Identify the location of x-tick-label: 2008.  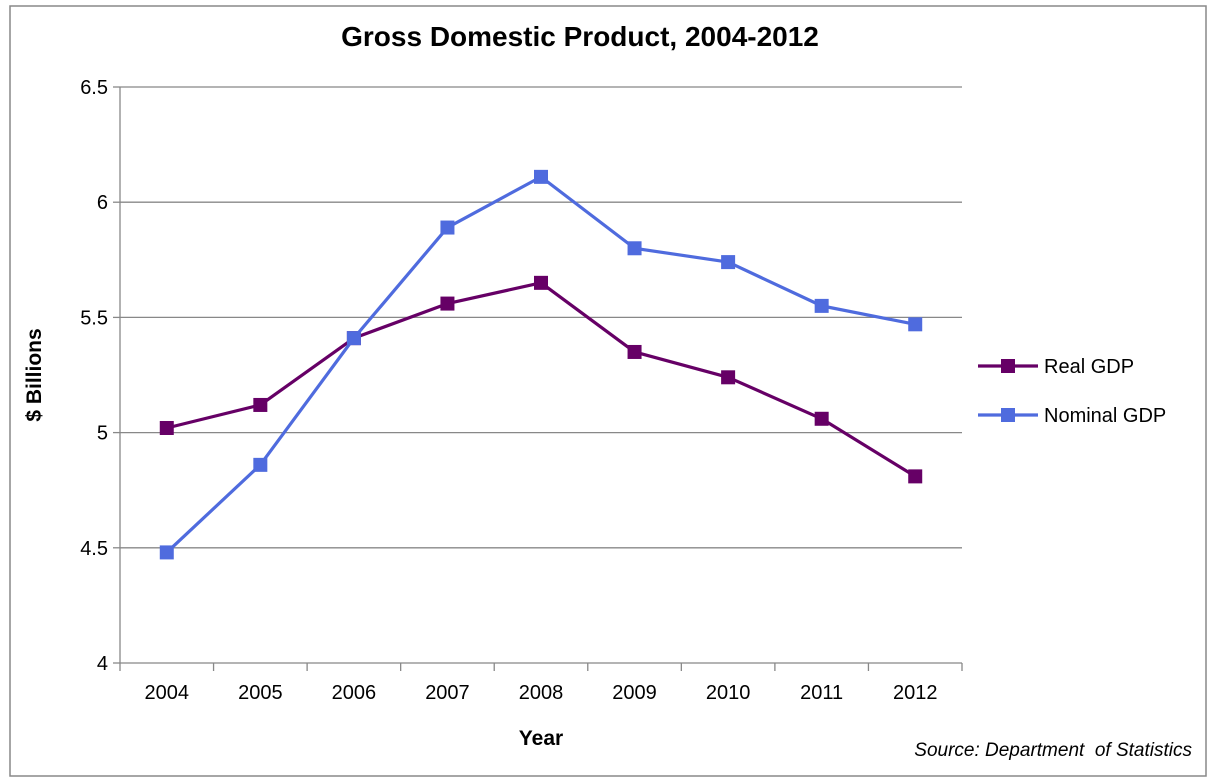
(541, 693).